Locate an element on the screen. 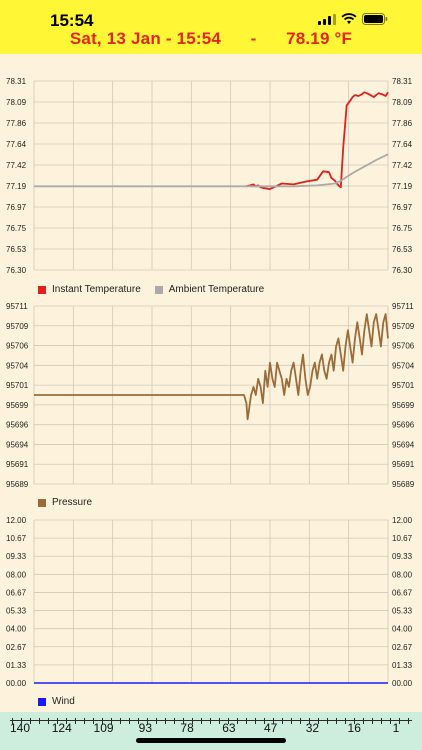  header-temperature: 78.19 °F is located at coordinates (319, 38).